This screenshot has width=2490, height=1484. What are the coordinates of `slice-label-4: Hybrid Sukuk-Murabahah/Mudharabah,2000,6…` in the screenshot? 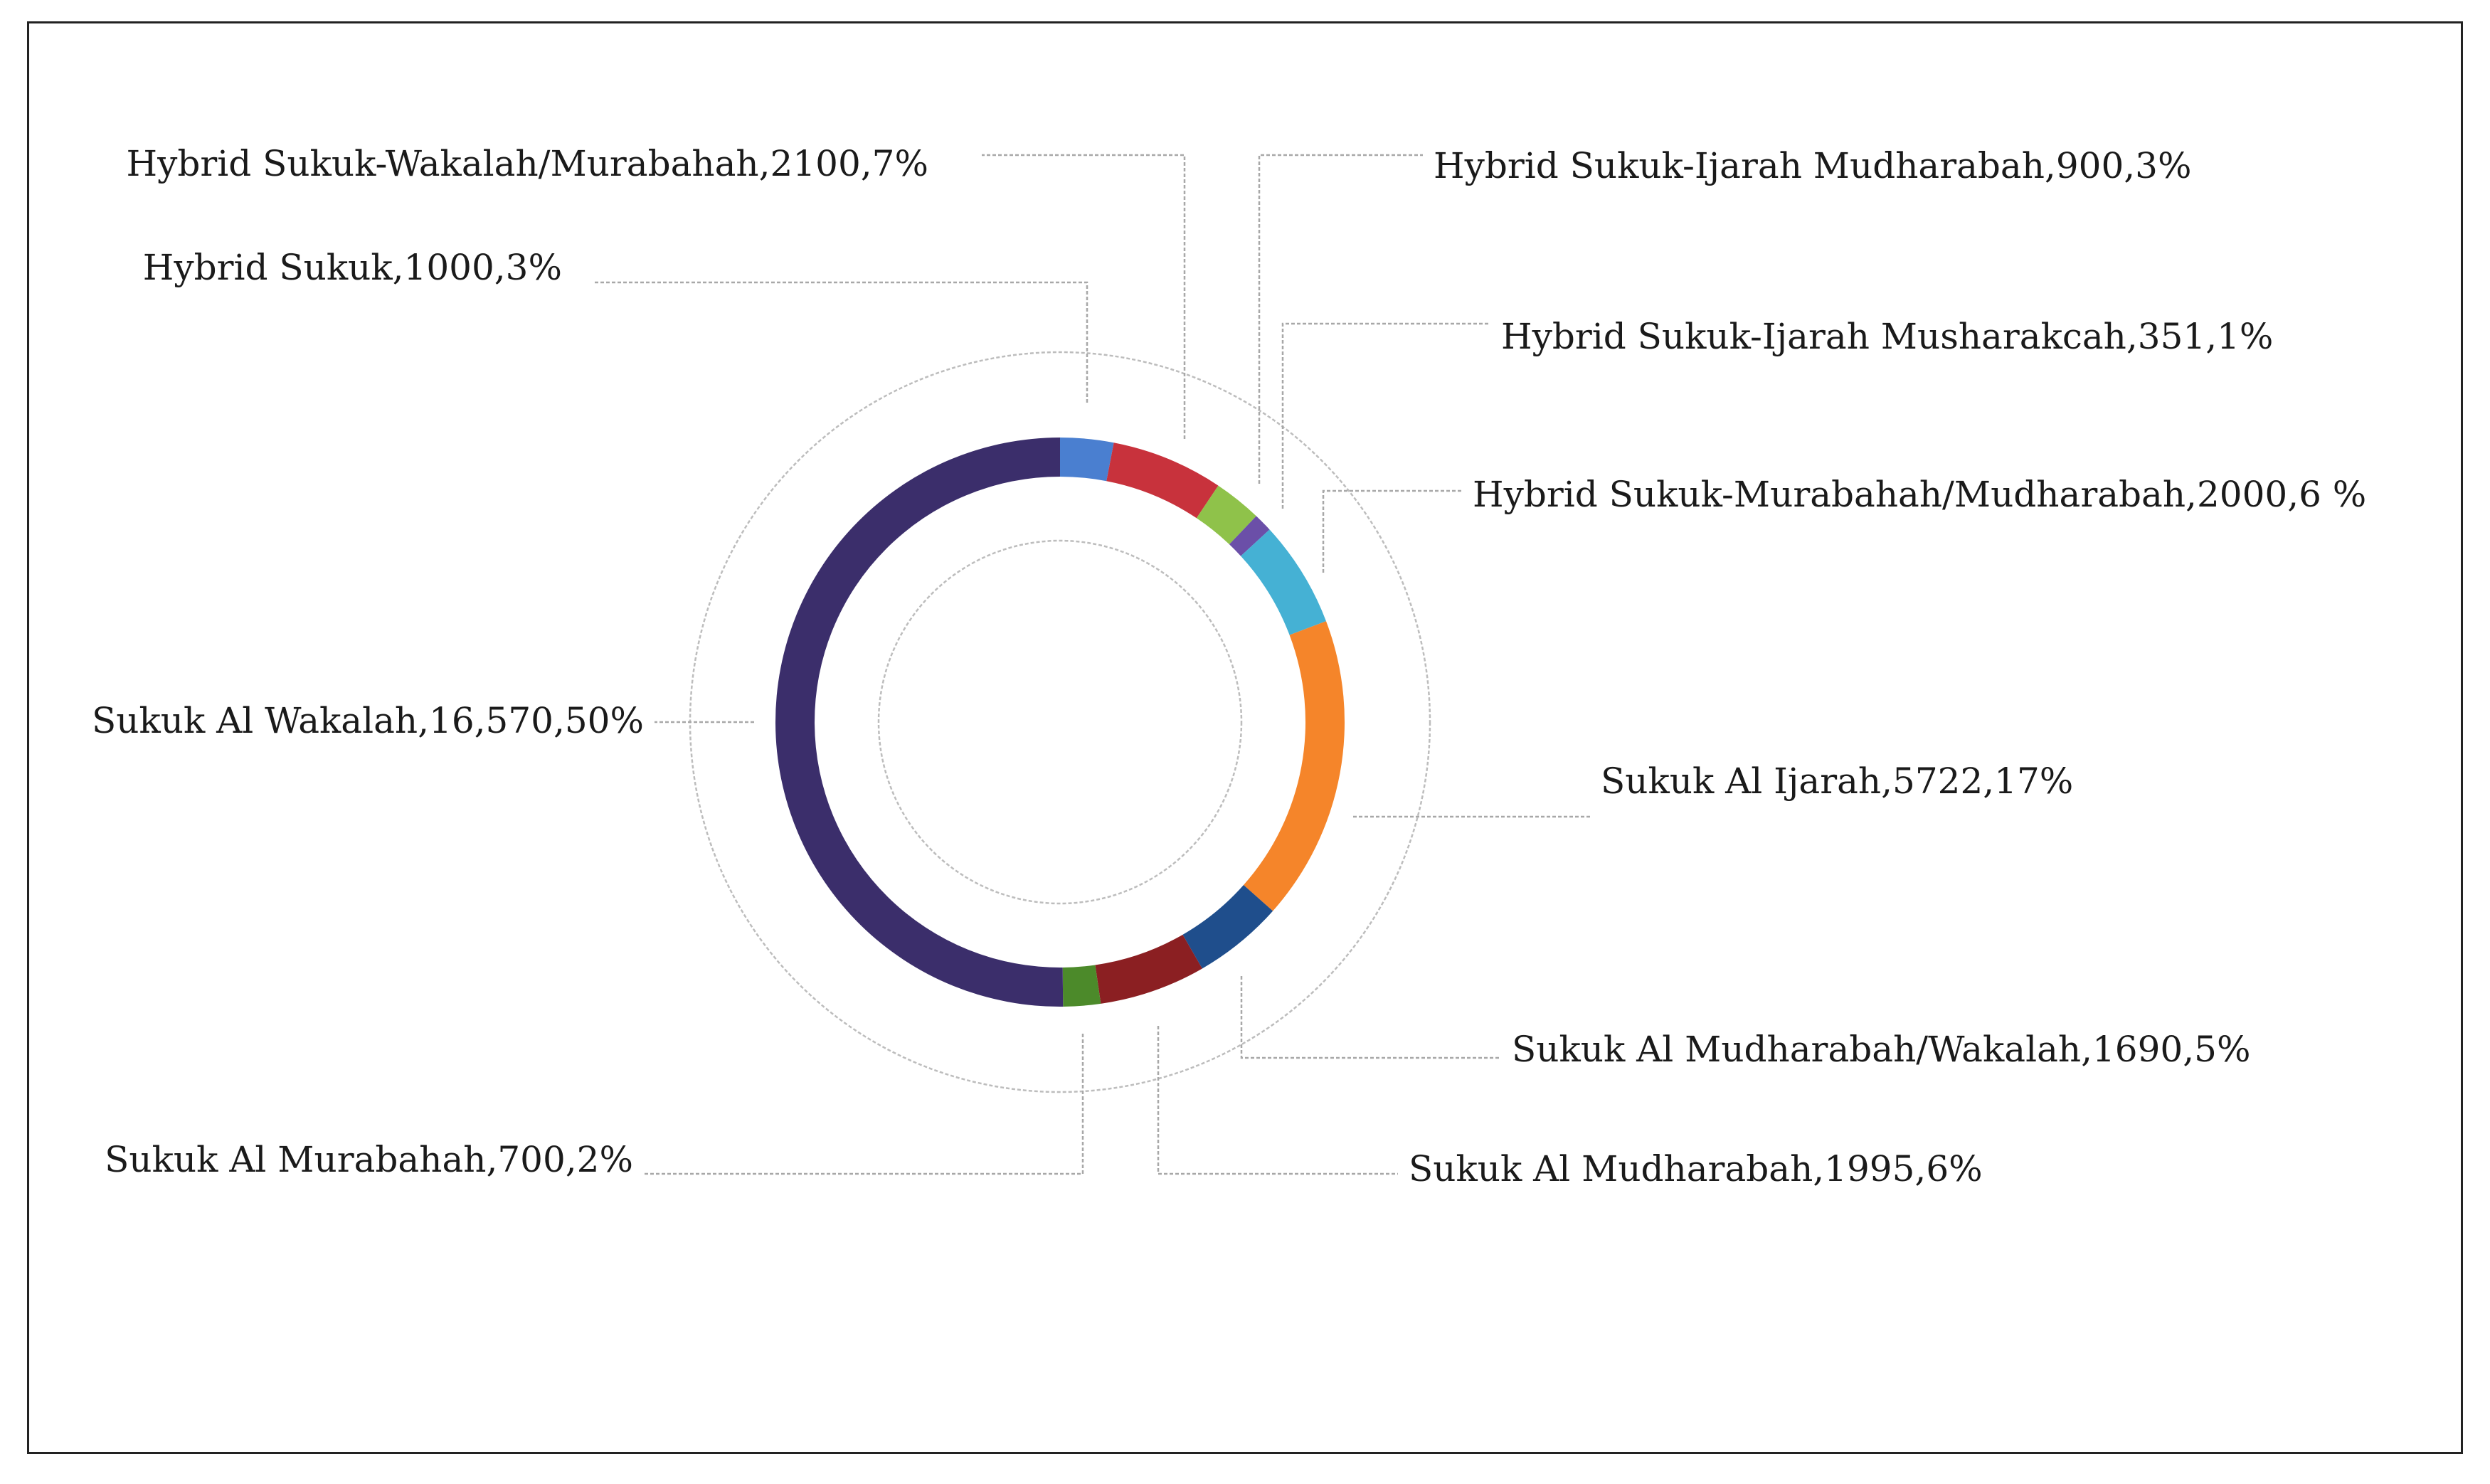 It's located at (1919, 494).